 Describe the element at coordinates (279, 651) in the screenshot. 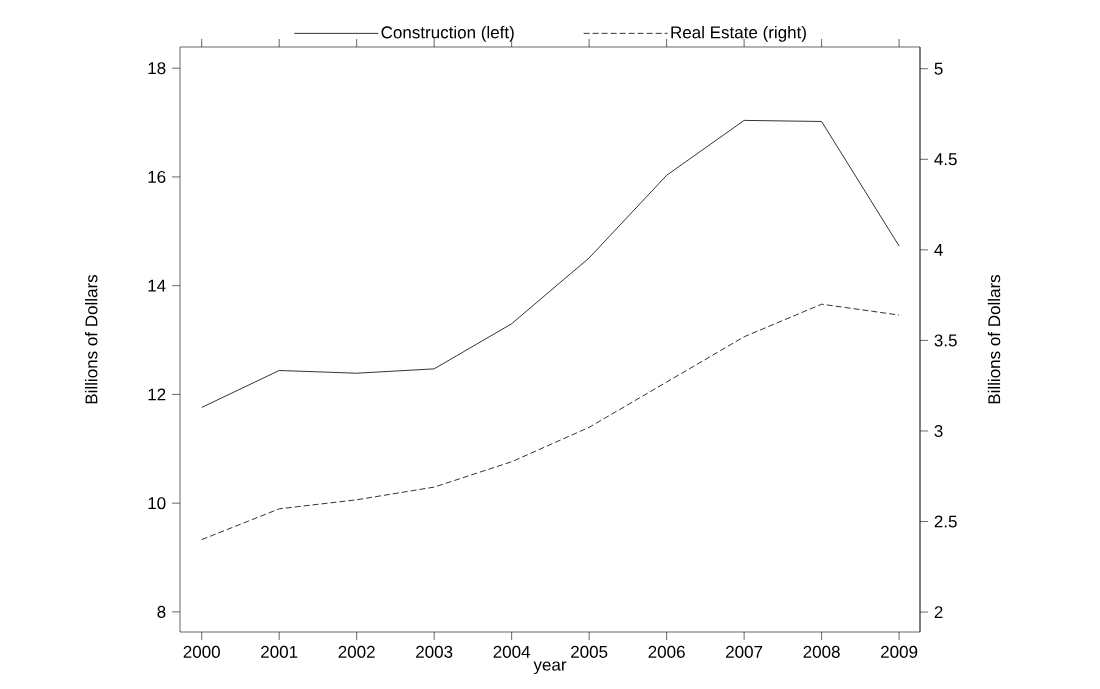

I see `x-tick-label: 2001` at that location.